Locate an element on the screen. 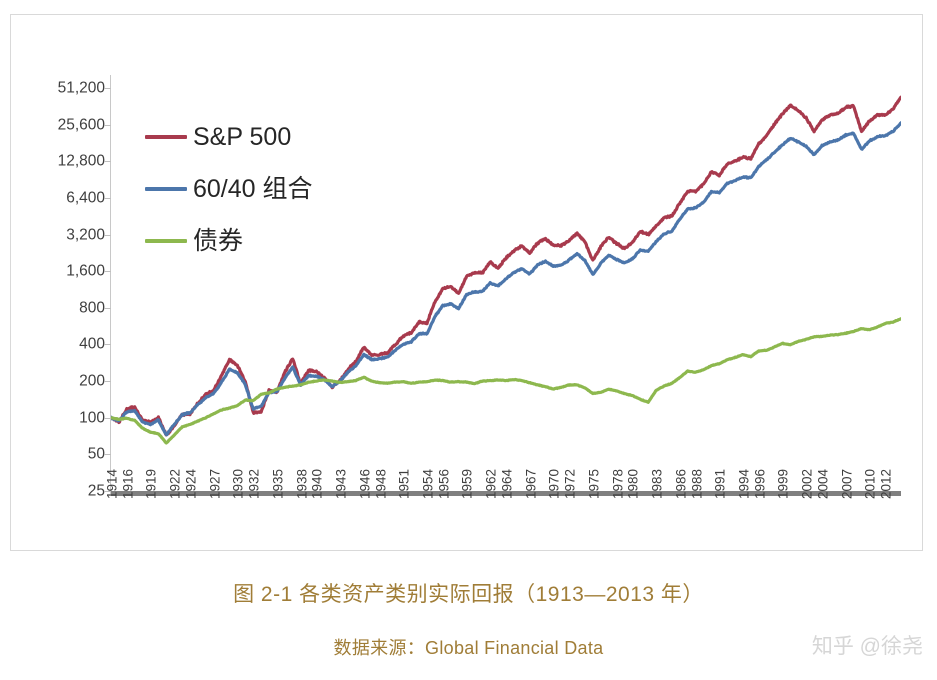  x-tick-label: 1959 is located at coordinates (467, 483).